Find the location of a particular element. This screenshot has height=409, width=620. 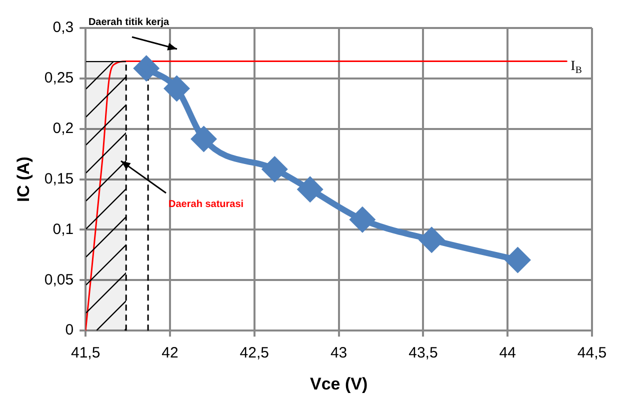

y-tick-label: 0,15 is located at coordinates (59, 179).